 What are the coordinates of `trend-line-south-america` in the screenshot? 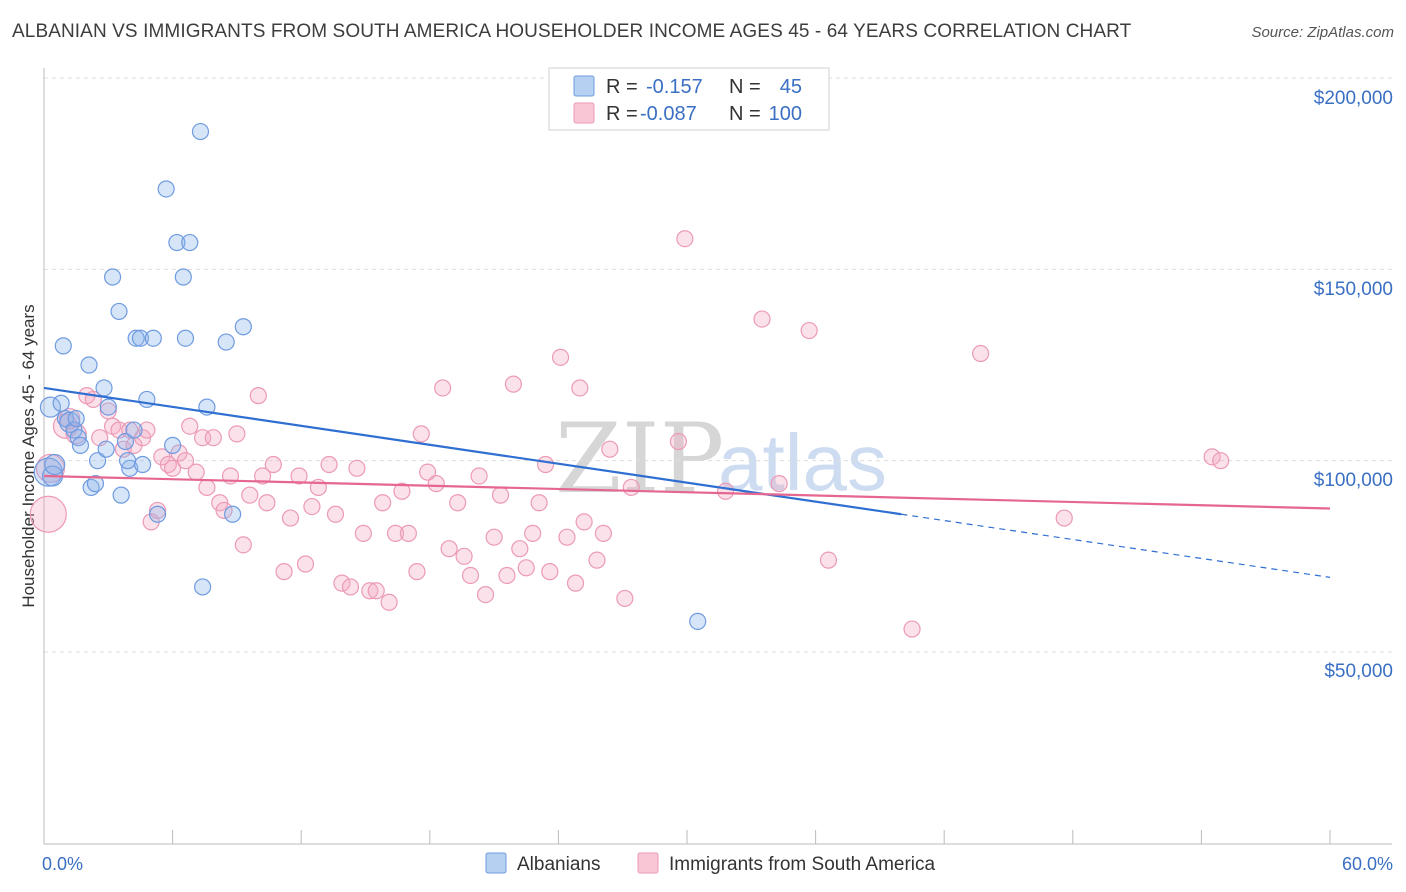 It's located at (687, 492).